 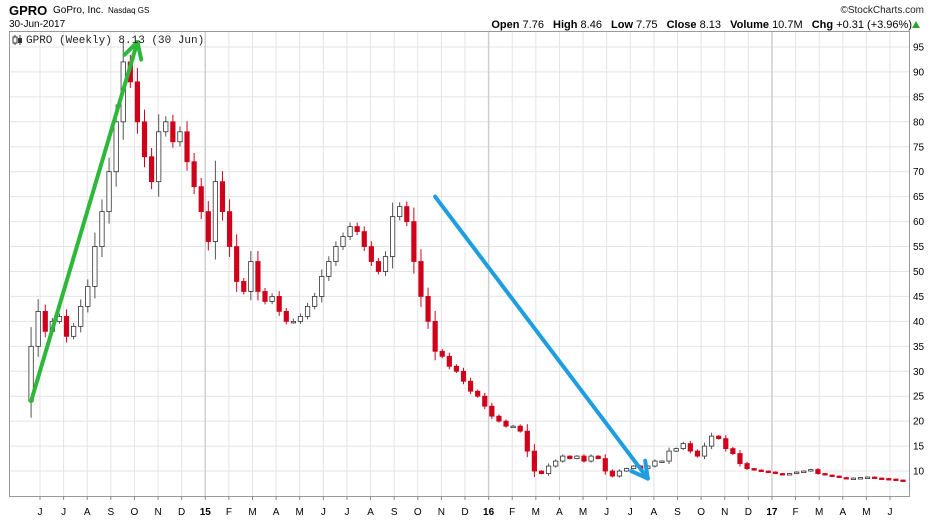 I want to click on y-tick-label: 70, so click(x=919, y=172).